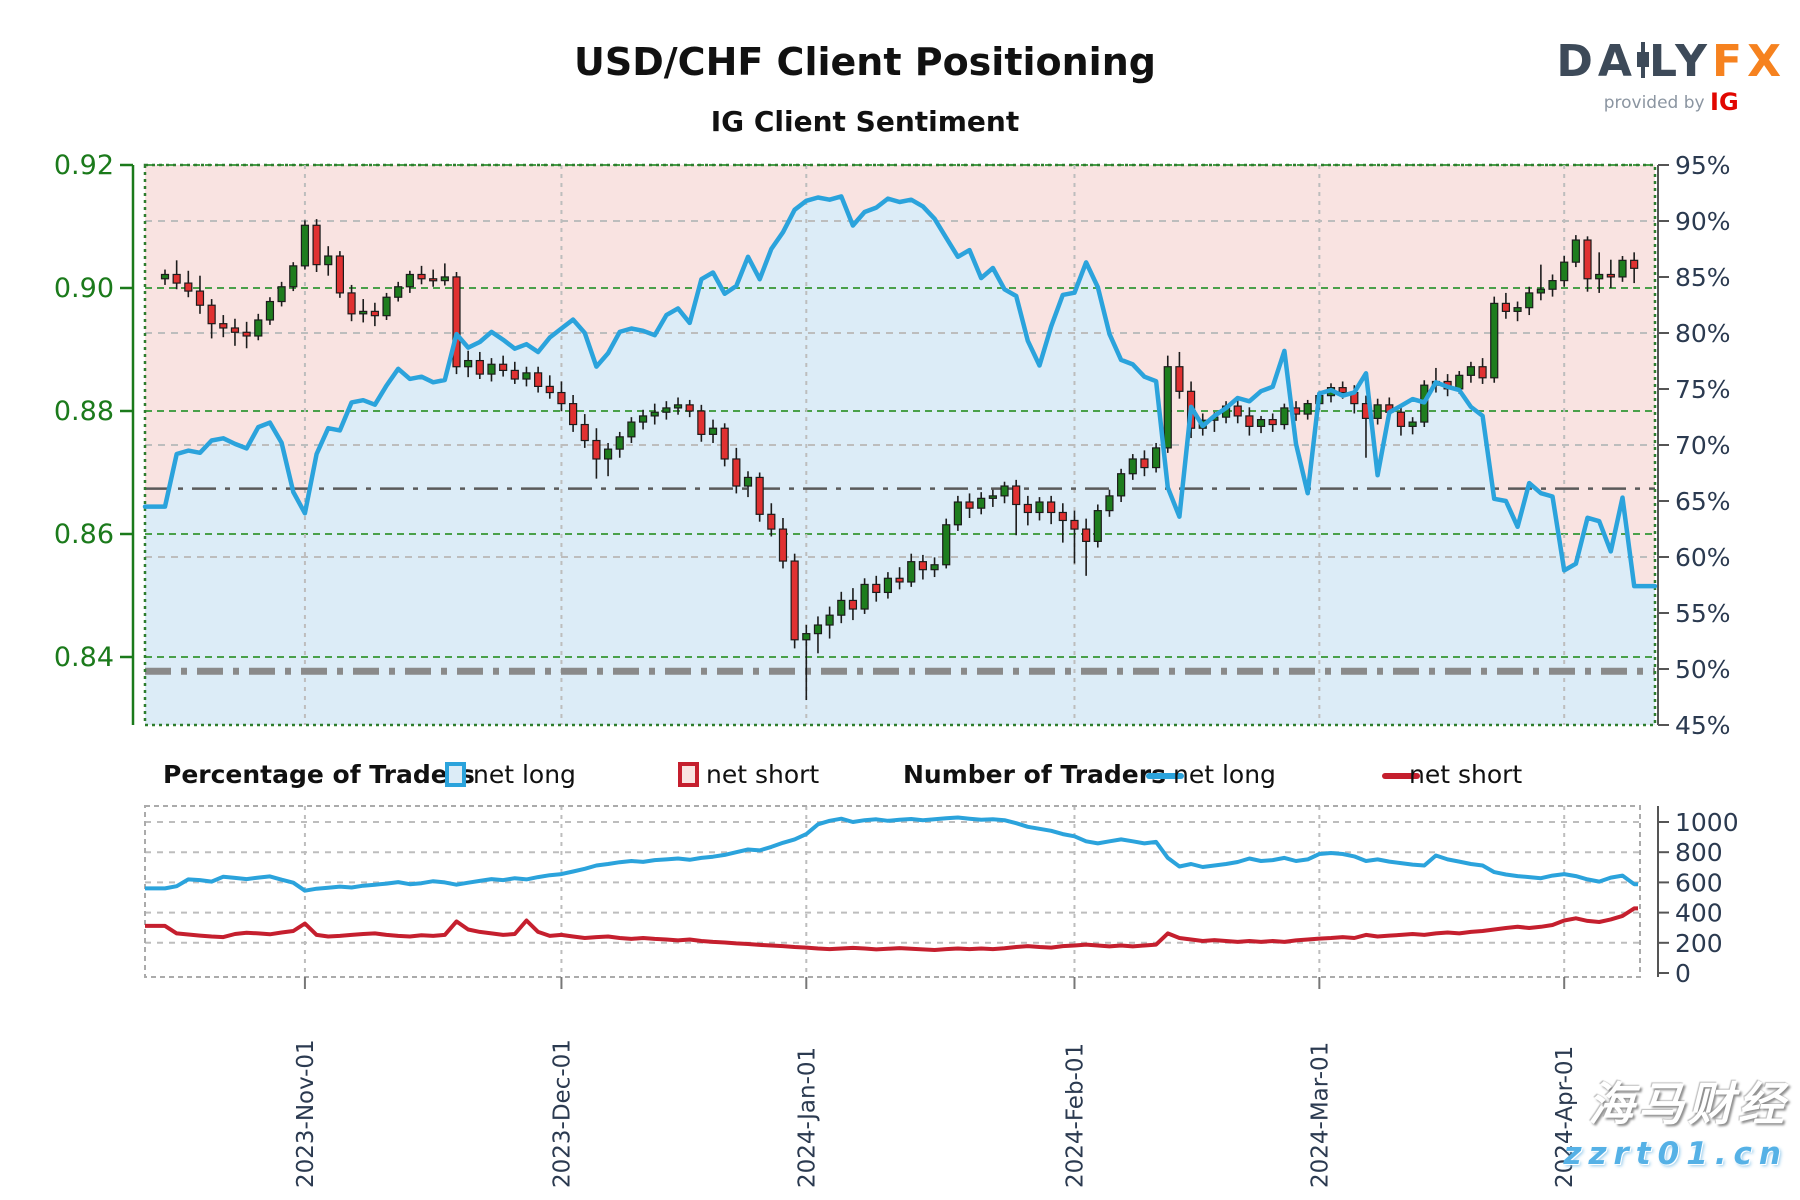  What do you see at coordinates (1642, 60) in the screenshot?
I see `candlestick-icon` at bounding box center [1642, 60].